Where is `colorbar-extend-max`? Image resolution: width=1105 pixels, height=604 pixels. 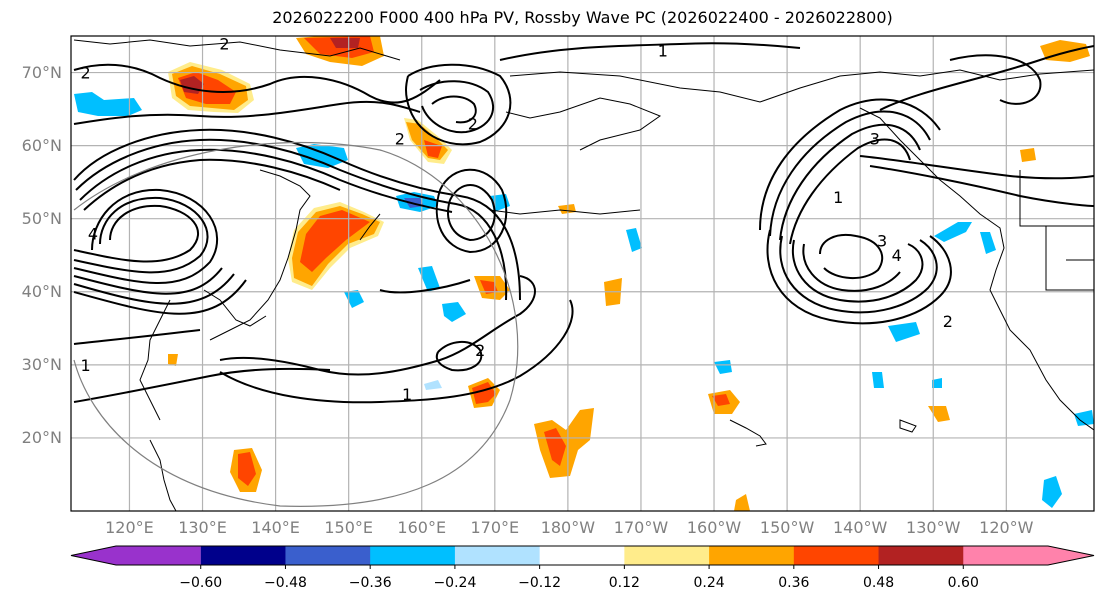
colorbar-extend-max is located at coordinates (1028, 555).